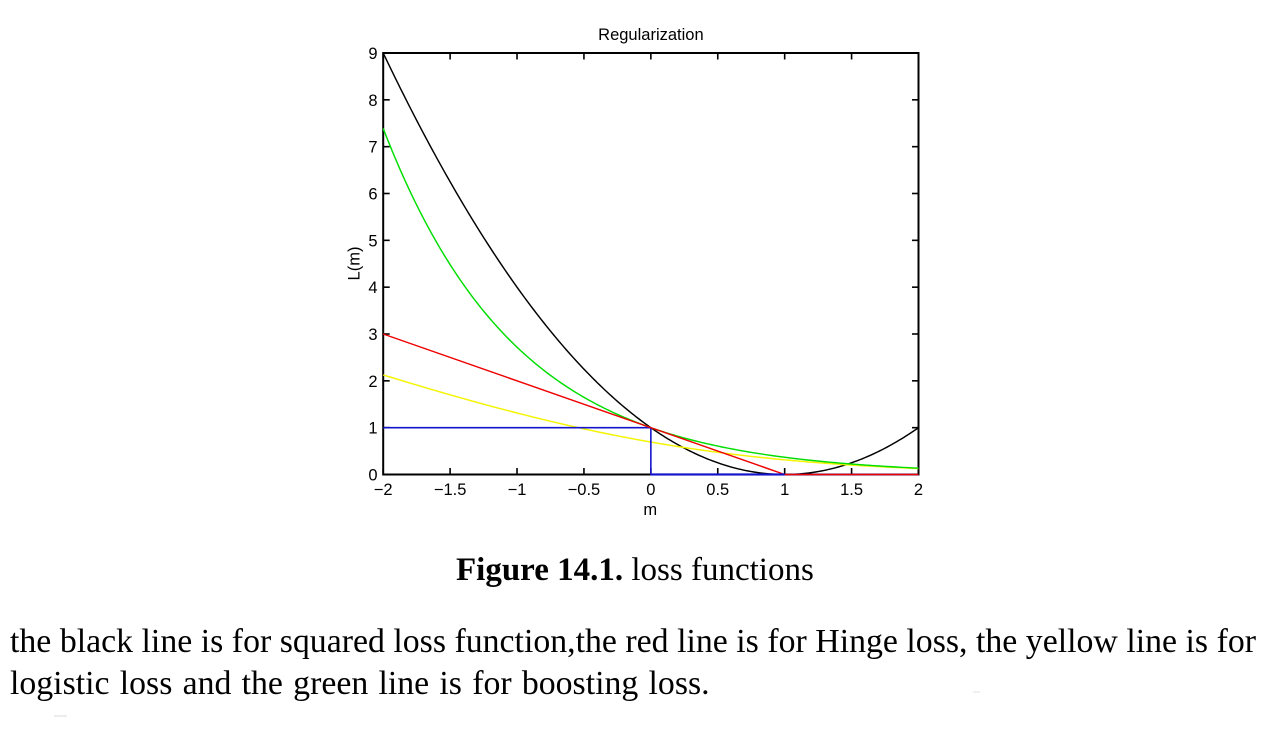 The height and width of the screenshot is (746, 1288). I want to click on svg-text: 8, so click(372, 101).